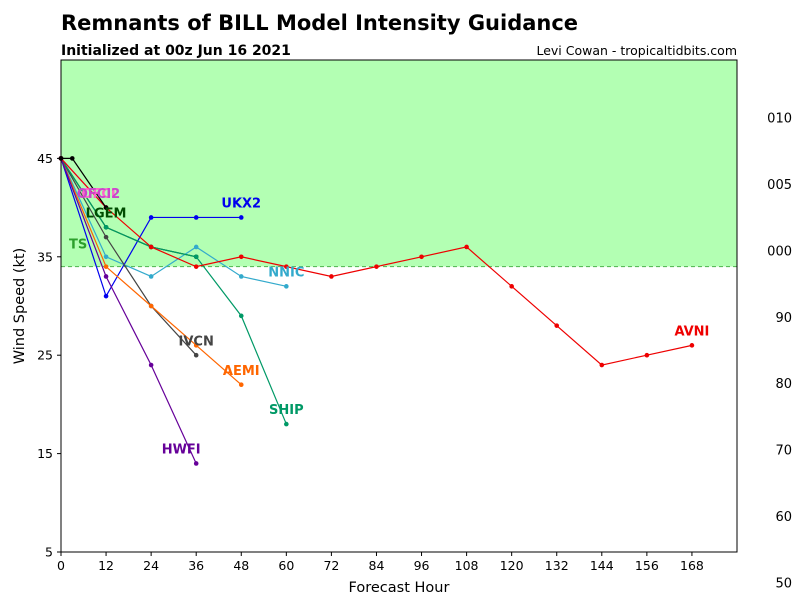 The width and height of the screenshot is (792, 600). What do you see at coordinates (467, 565) in the screenshot?
I see `x-tick-label: 108` at bounding box center [467, 565].